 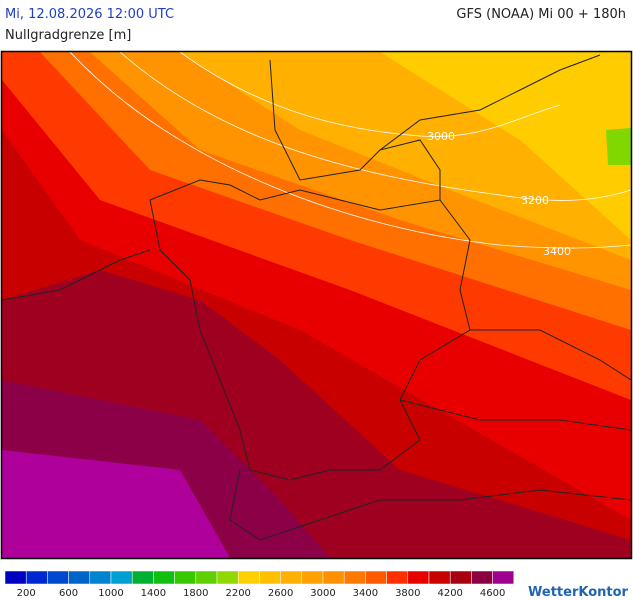 What do you see at coordinates (110, 593) in the screenshot?
I see `legend-label: 1000` at bounding box center [110, 593].